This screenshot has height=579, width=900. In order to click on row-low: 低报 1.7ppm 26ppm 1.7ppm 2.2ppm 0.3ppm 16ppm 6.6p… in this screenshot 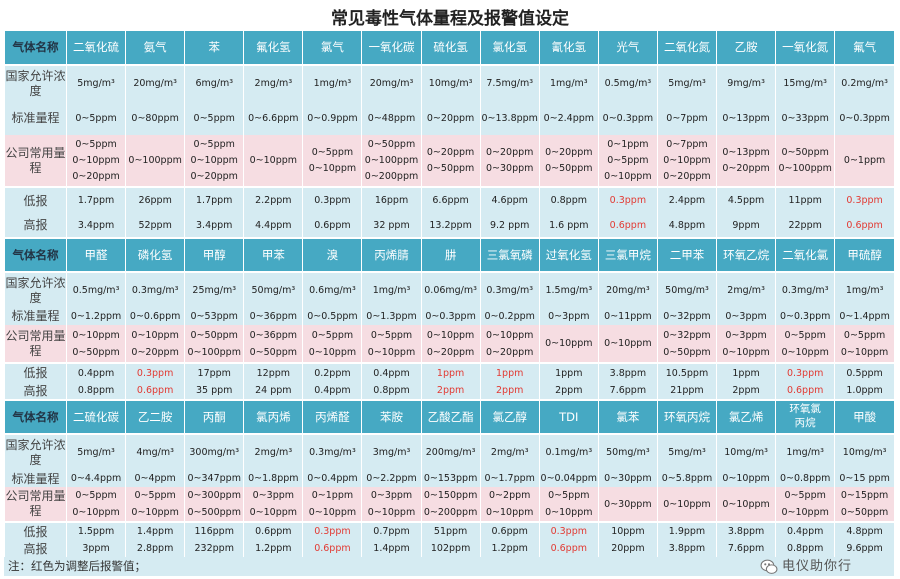, I will do `click(449, 200)`.